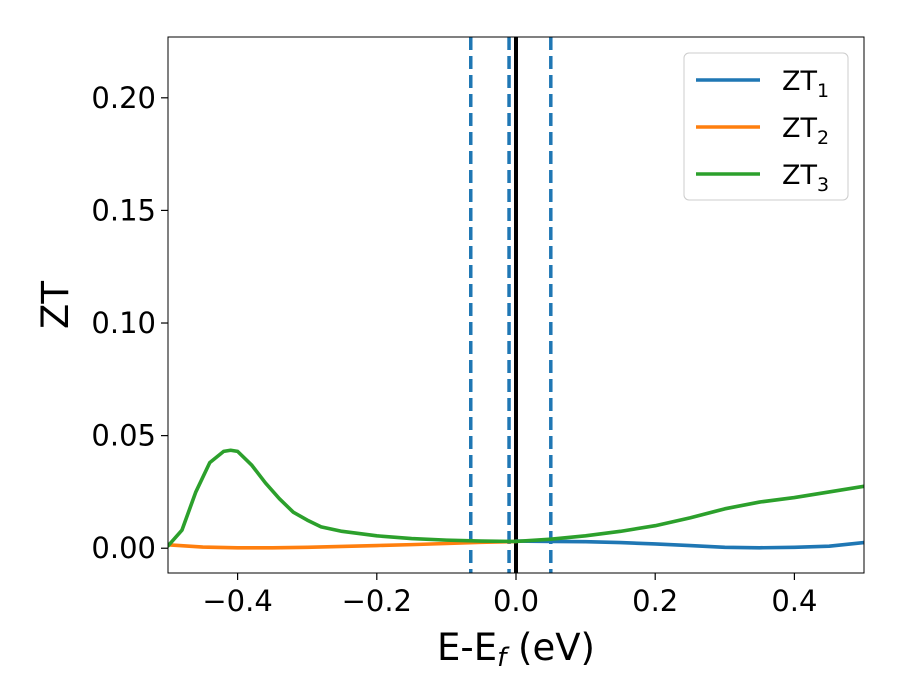 The width and height of the screenshot is (900, 700). I want to click on x-tick-label-1: −0.2, so click(377, 601).